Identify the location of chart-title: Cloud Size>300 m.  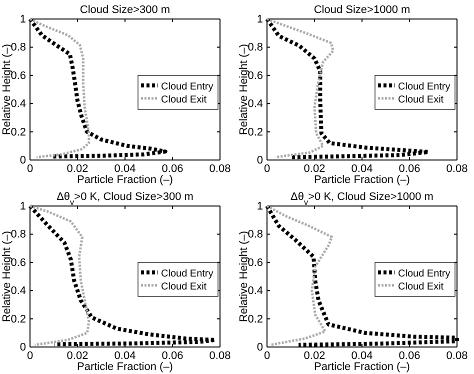
(125, 10).